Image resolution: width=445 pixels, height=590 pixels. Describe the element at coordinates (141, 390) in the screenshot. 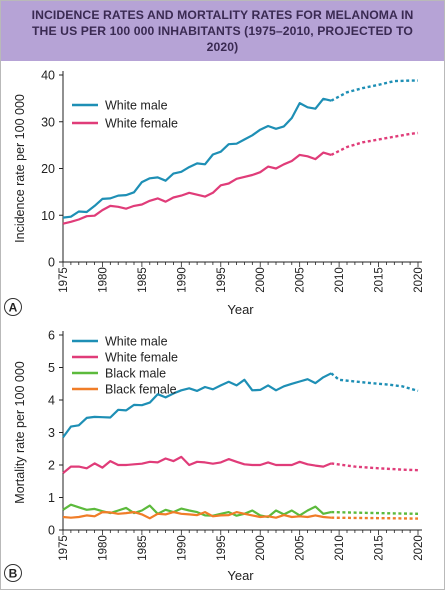

I see `legend-label-black-female: Black female` at that location.